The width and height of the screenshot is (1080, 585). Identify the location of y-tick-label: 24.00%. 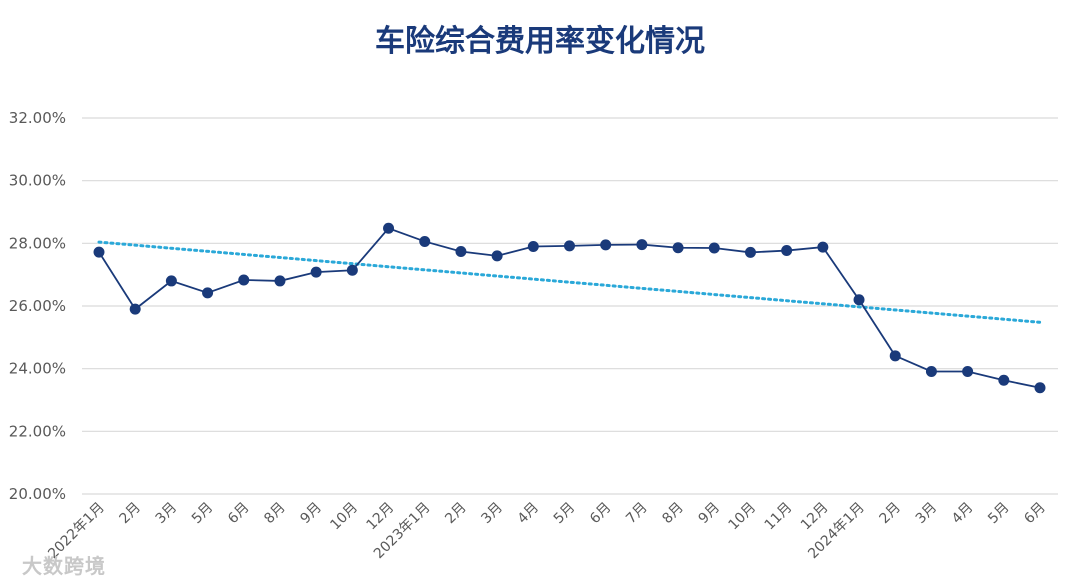
(37, 369).